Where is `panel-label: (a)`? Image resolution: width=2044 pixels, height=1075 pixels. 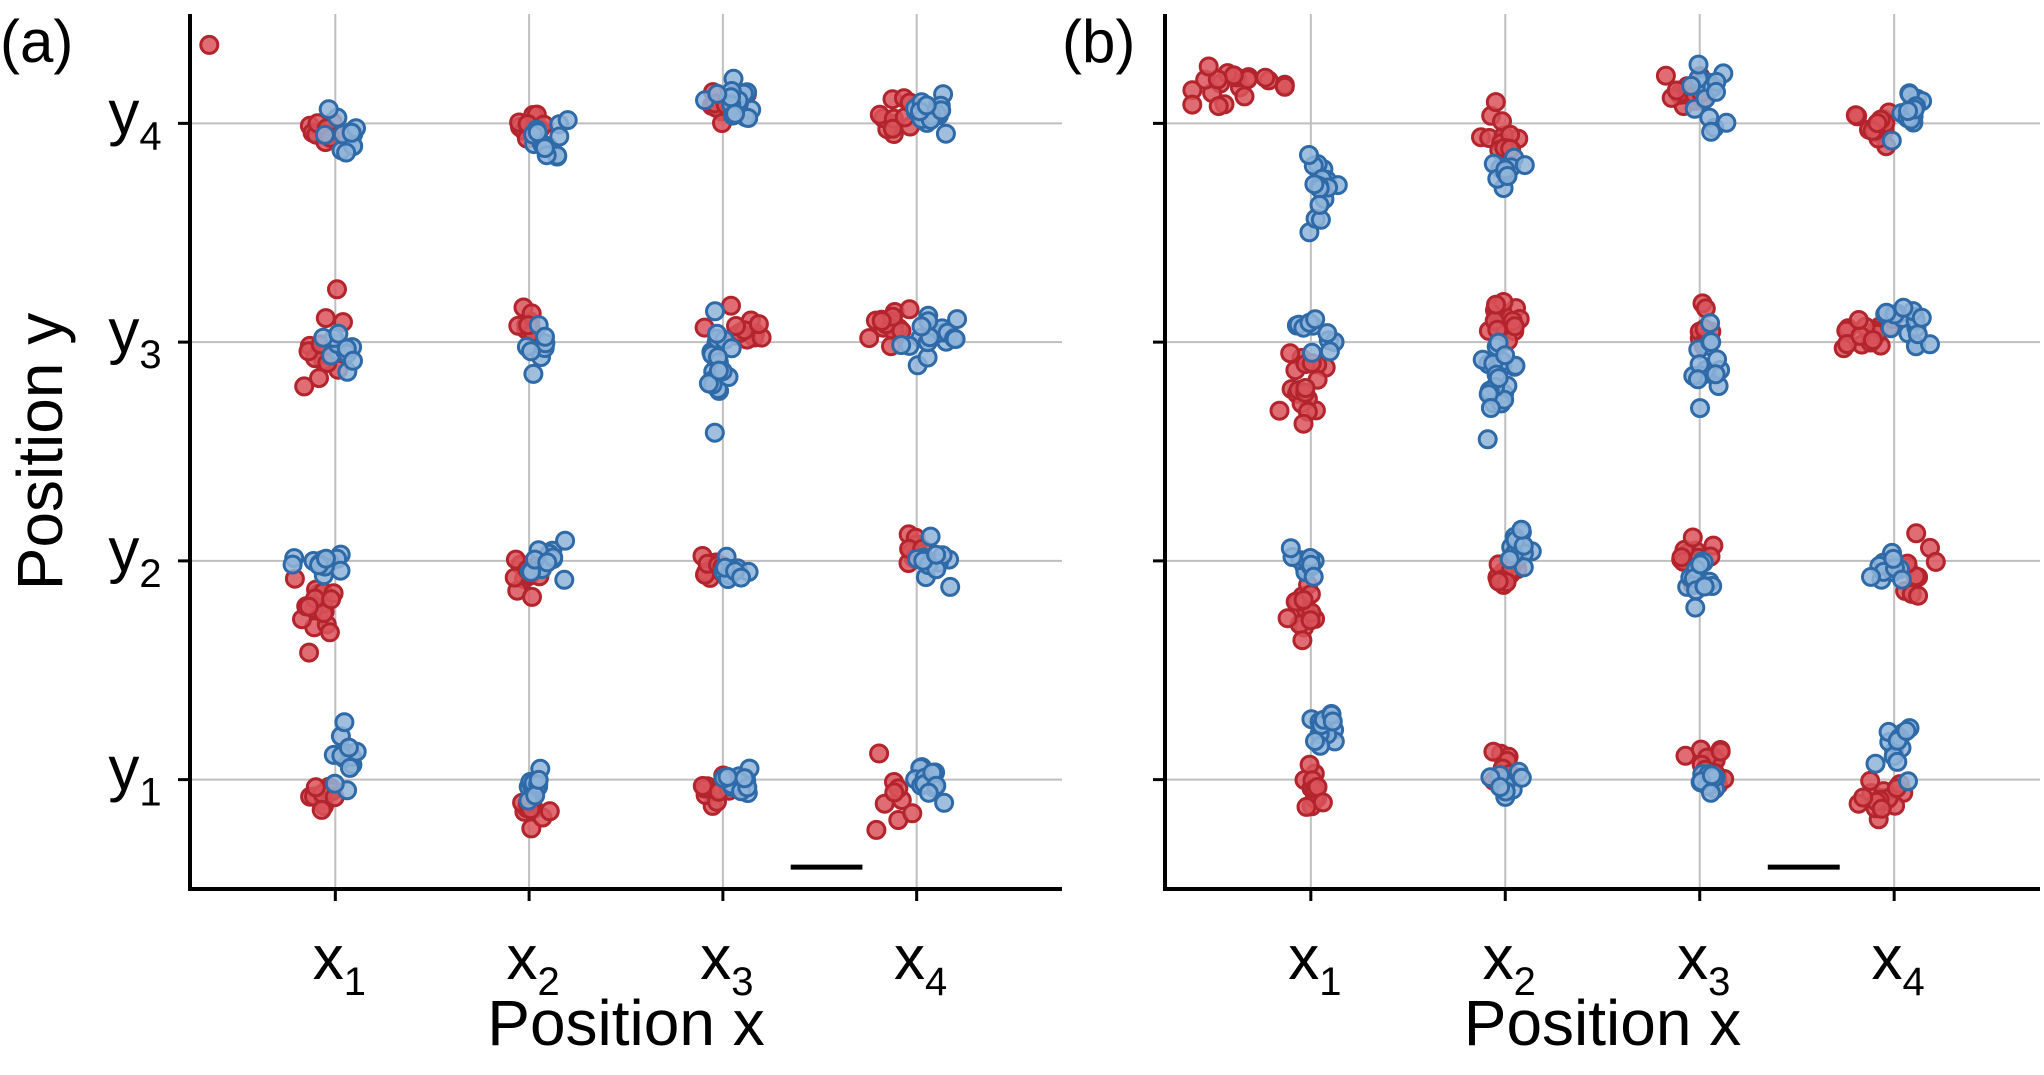
panel-label: (a) is located at coordinates (36, 41).